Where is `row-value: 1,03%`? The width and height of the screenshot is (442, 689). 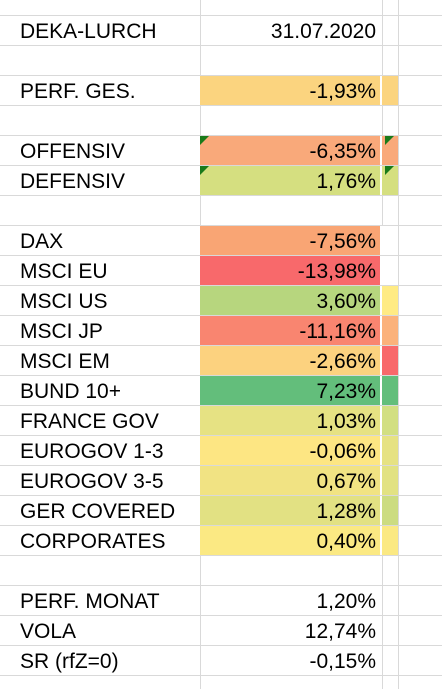
row-value: 1,03% is located at coordinates (290, 420).